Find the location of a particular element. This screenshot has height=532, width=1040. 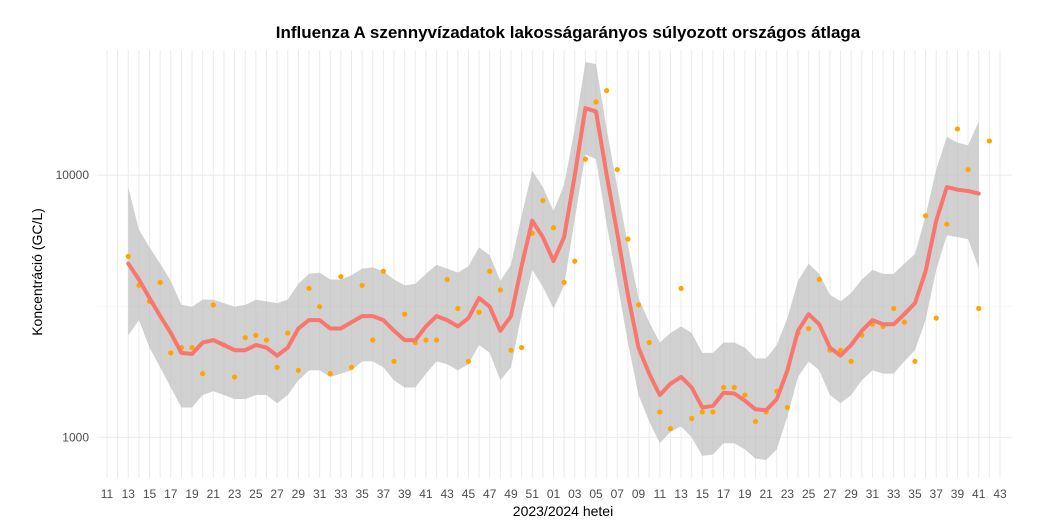

x-tick-label: 27 is located at coordinates (830, 494).